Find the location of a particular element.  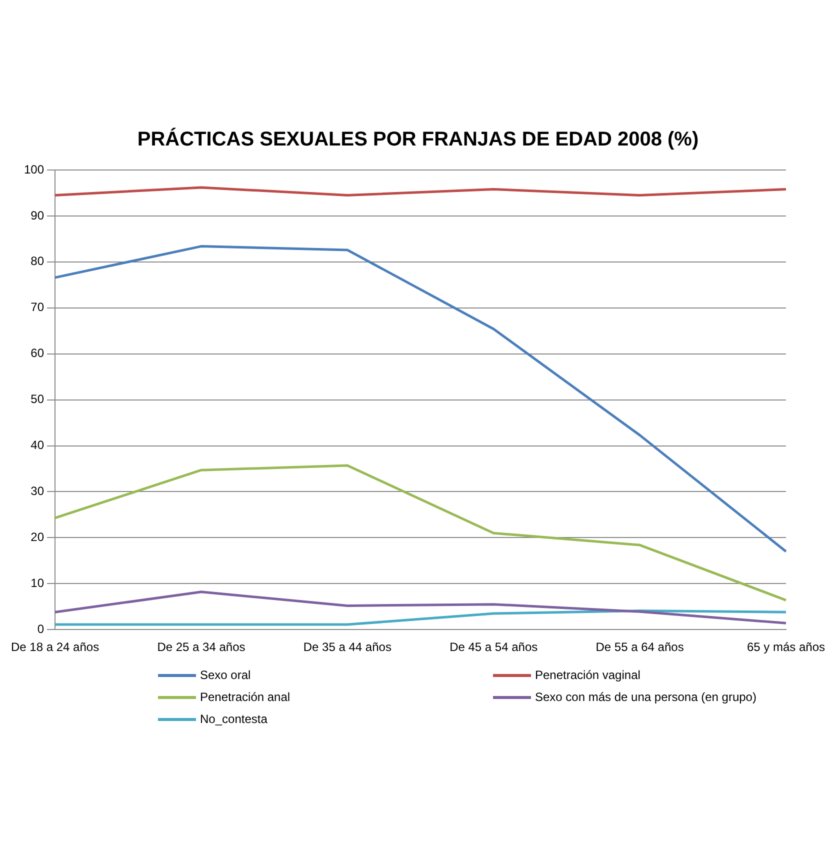

y-tick-label: 50 is located at coordinates (37, 399).